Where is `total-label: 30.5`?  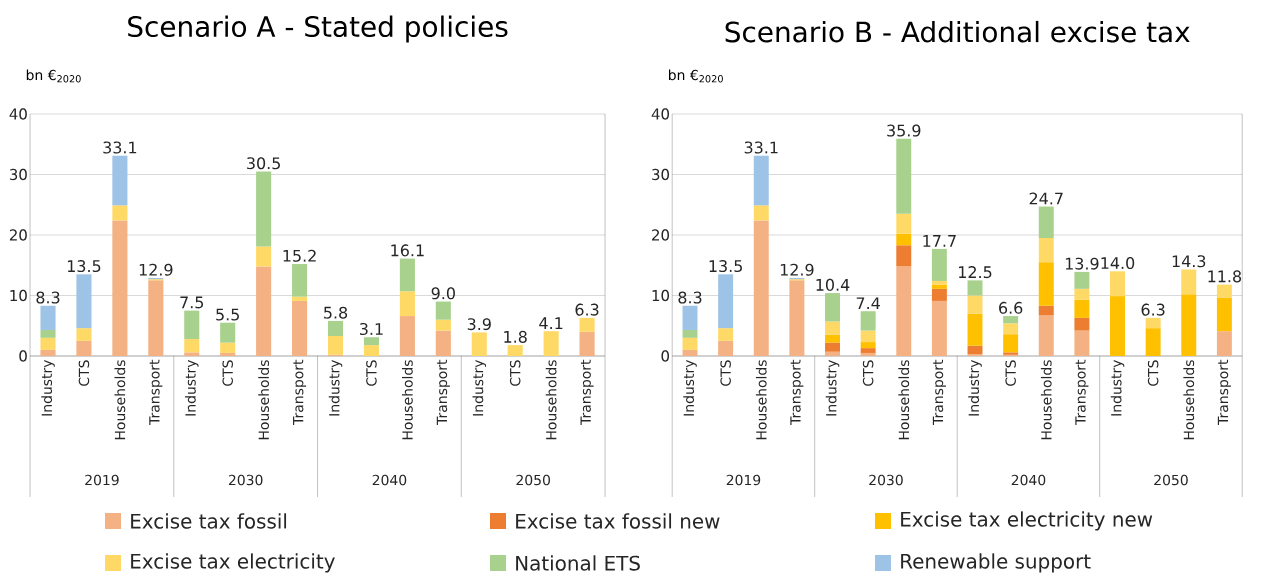 total-label: 30.5 is located at coordinates (263, 163).